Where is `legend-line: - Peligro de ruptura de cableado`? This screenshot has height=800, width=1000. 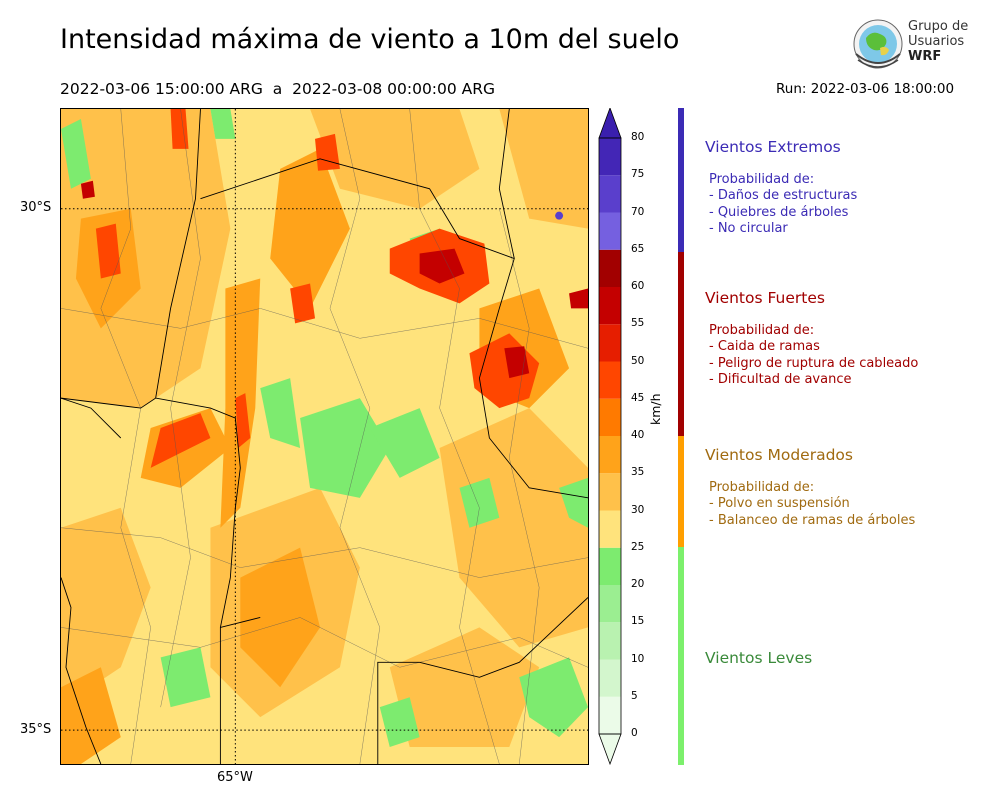 legend-line: - Peligro de ruptura de cableado is located at coordinates (814, 363).